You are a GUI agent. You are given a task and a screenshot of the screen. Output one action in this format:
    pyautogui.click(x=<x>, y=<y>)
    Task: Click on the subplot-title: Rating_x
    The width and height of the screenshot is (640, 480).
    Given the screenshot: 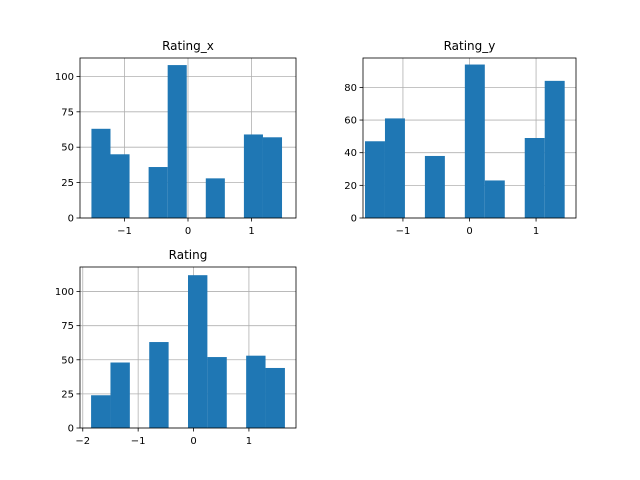 What is the action you would take?
    pyautogui.click(x=188, y=46)
    